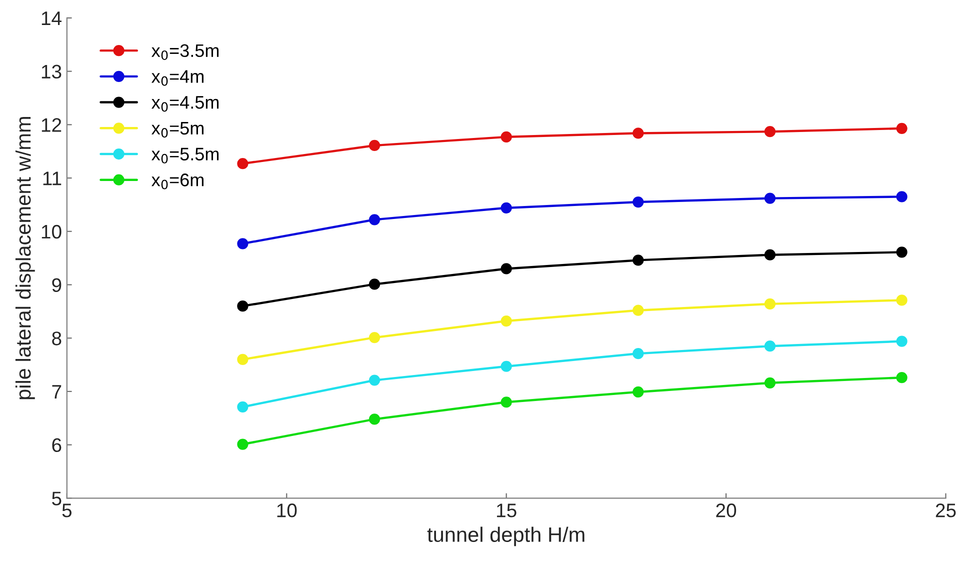 The height and width of the screenshot is (561, 970). Describe the element at coordinates (57, 499) in the screenshot. I see `y-tick-label: 5` at that location.